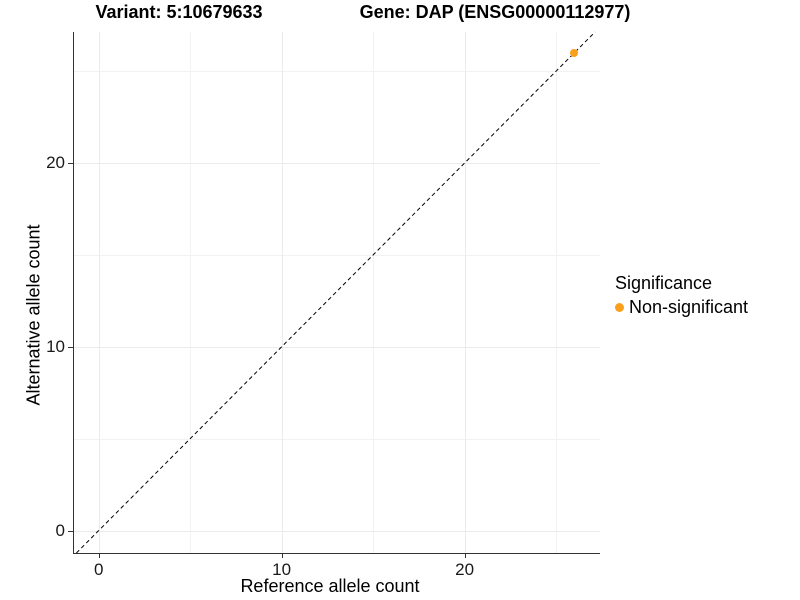 The width and height of the screenshot is (800, 600). Describe the element at coordinates (689, 307) in the screenshot. I see `legend-item-label: Non-significant` at that location.